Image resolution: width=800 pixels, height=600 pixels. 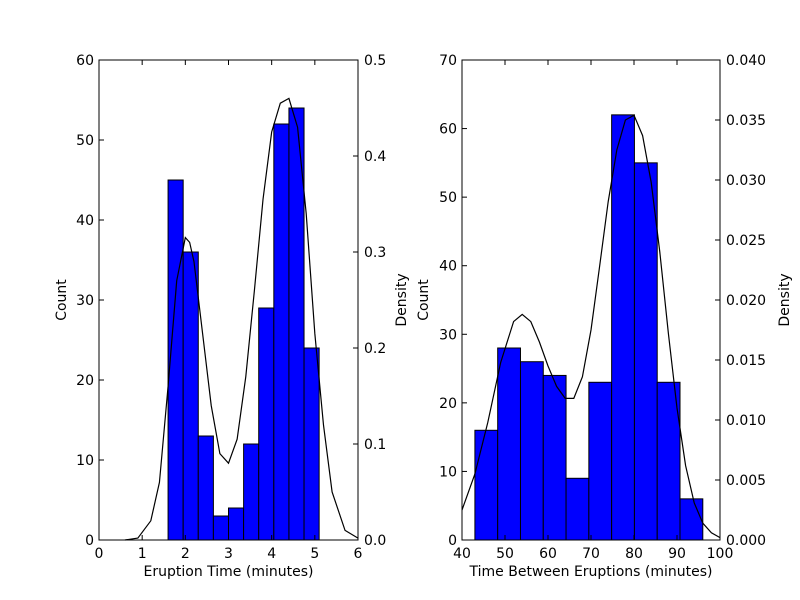 I want to click on y2-tick-label-eruption-time-1: 0.1, so click(x=375, y=445).